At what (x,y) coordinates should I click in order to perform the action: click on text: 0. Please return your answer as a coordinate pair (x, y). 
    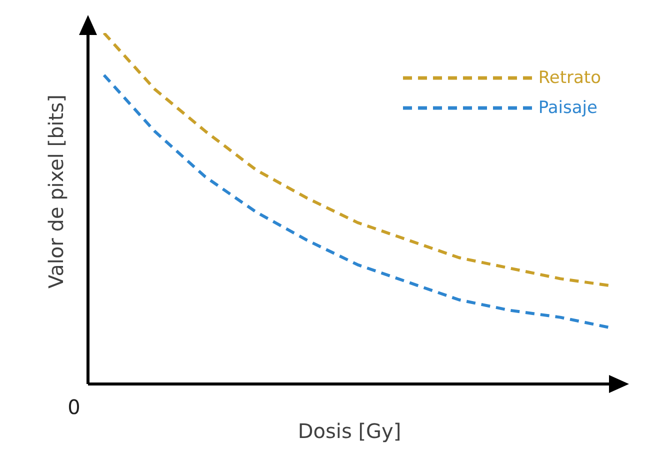
    Looking at the image, I should click on (74, 407).